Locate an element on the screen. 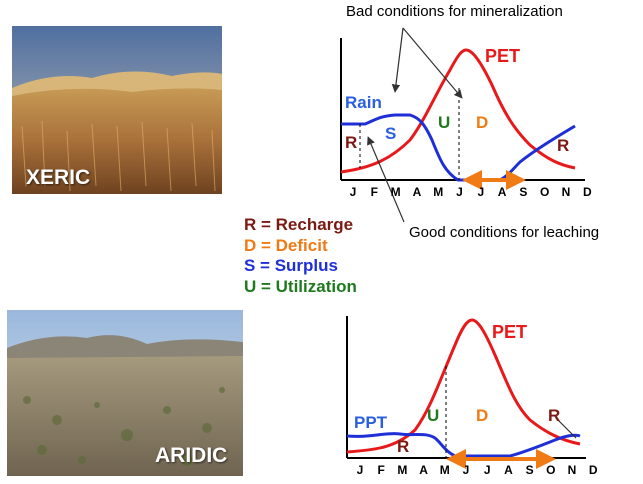 The height and width of the screenshot is (484, 643). leaching-arrow is located at coordinates (386, 179).